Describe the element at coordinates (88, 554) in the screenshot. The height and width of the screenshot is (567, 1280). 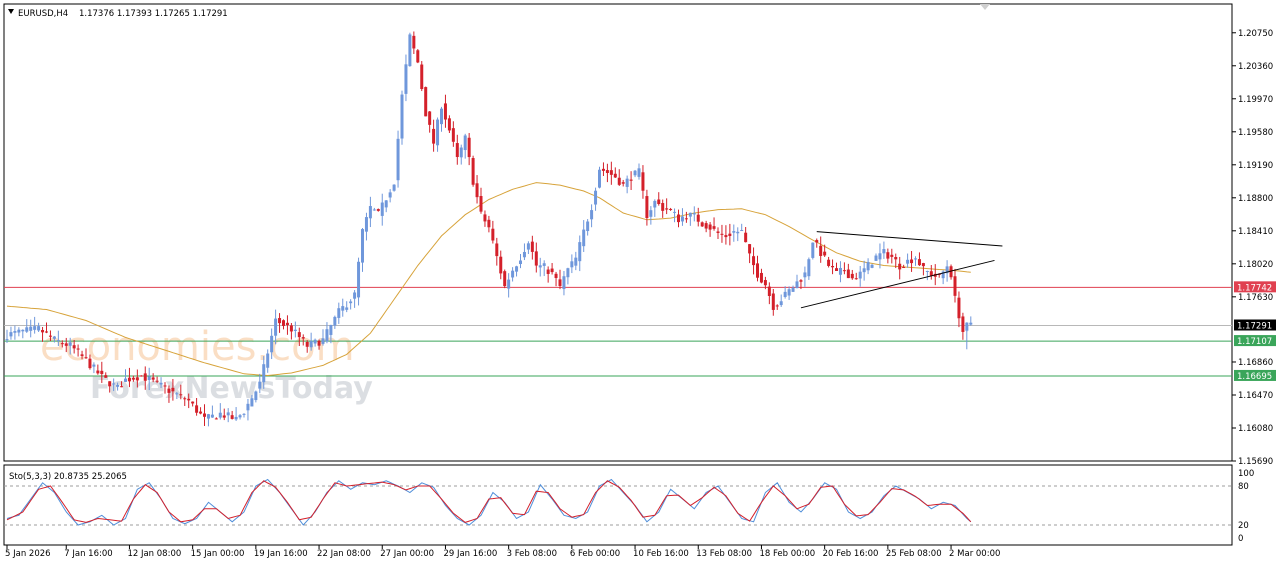
I see `x-tick-label: 7 Jan 16:00` at that location.